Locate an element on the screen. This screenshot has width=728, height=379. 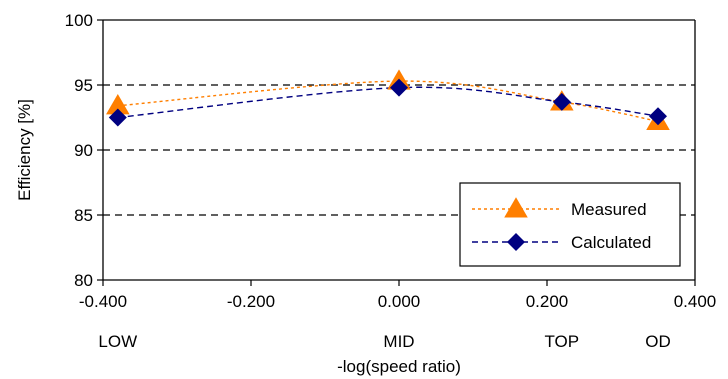
x-tick-label: 0.000 is located at coordinates (399, 301).